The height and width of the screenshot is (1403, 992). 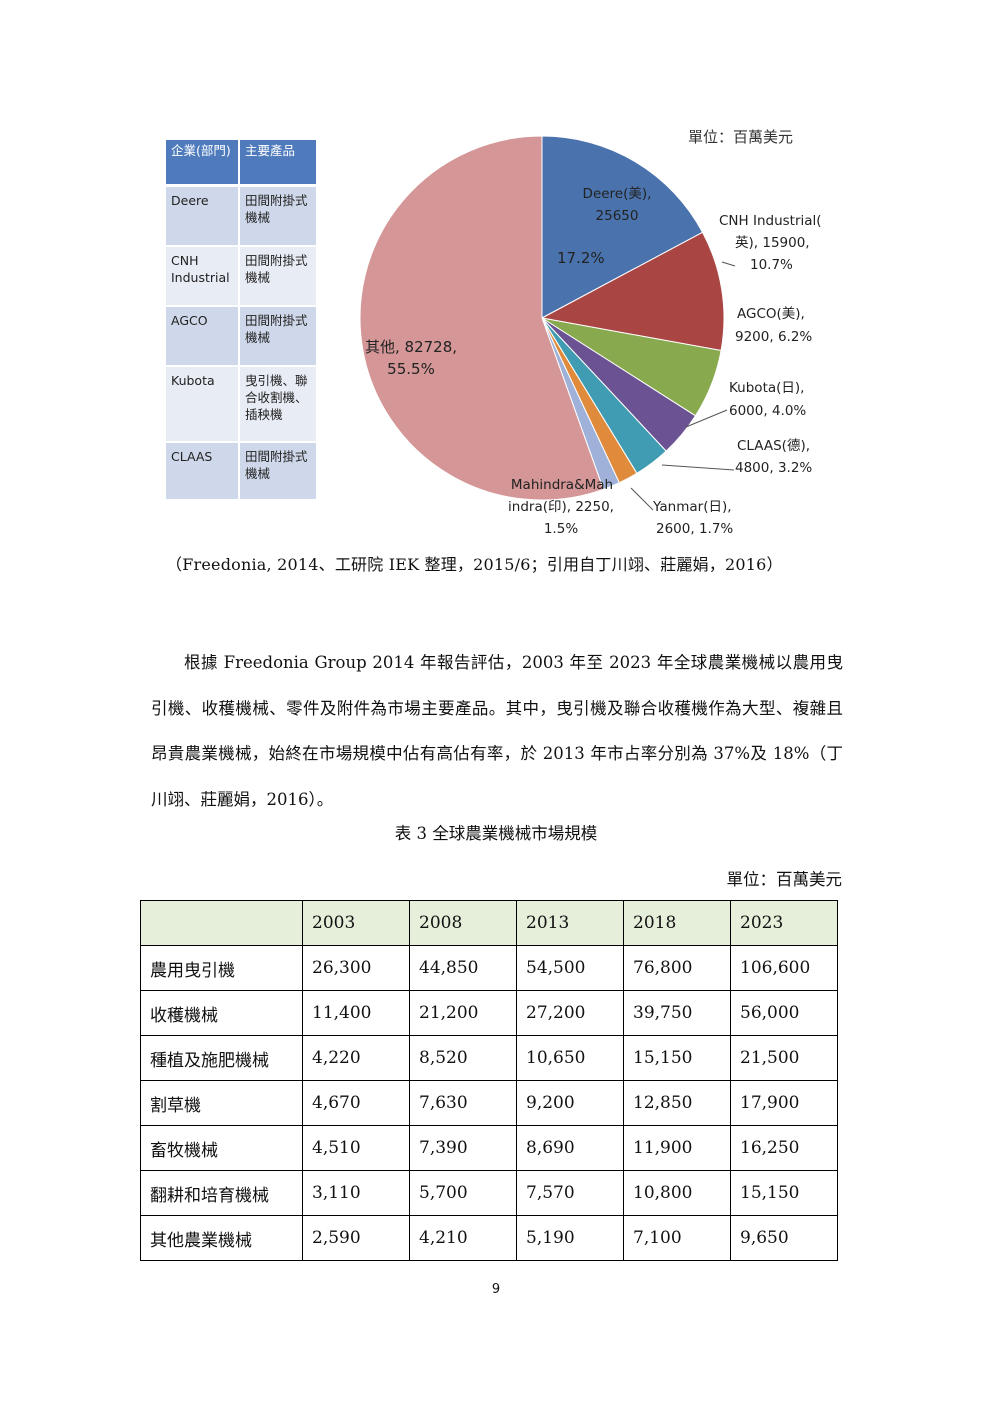 I want to click on value-cell: 4,510, so click(x=356, y=1148).